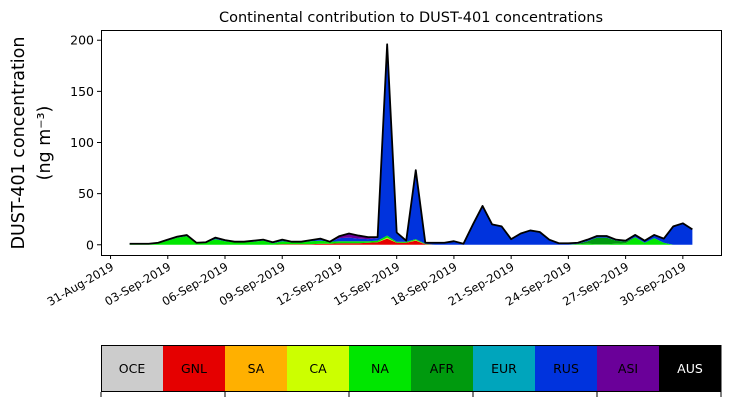  Describe the element at coordinates (90, 244) in the screenshot. I see `y-tick-label: 0` at that location.